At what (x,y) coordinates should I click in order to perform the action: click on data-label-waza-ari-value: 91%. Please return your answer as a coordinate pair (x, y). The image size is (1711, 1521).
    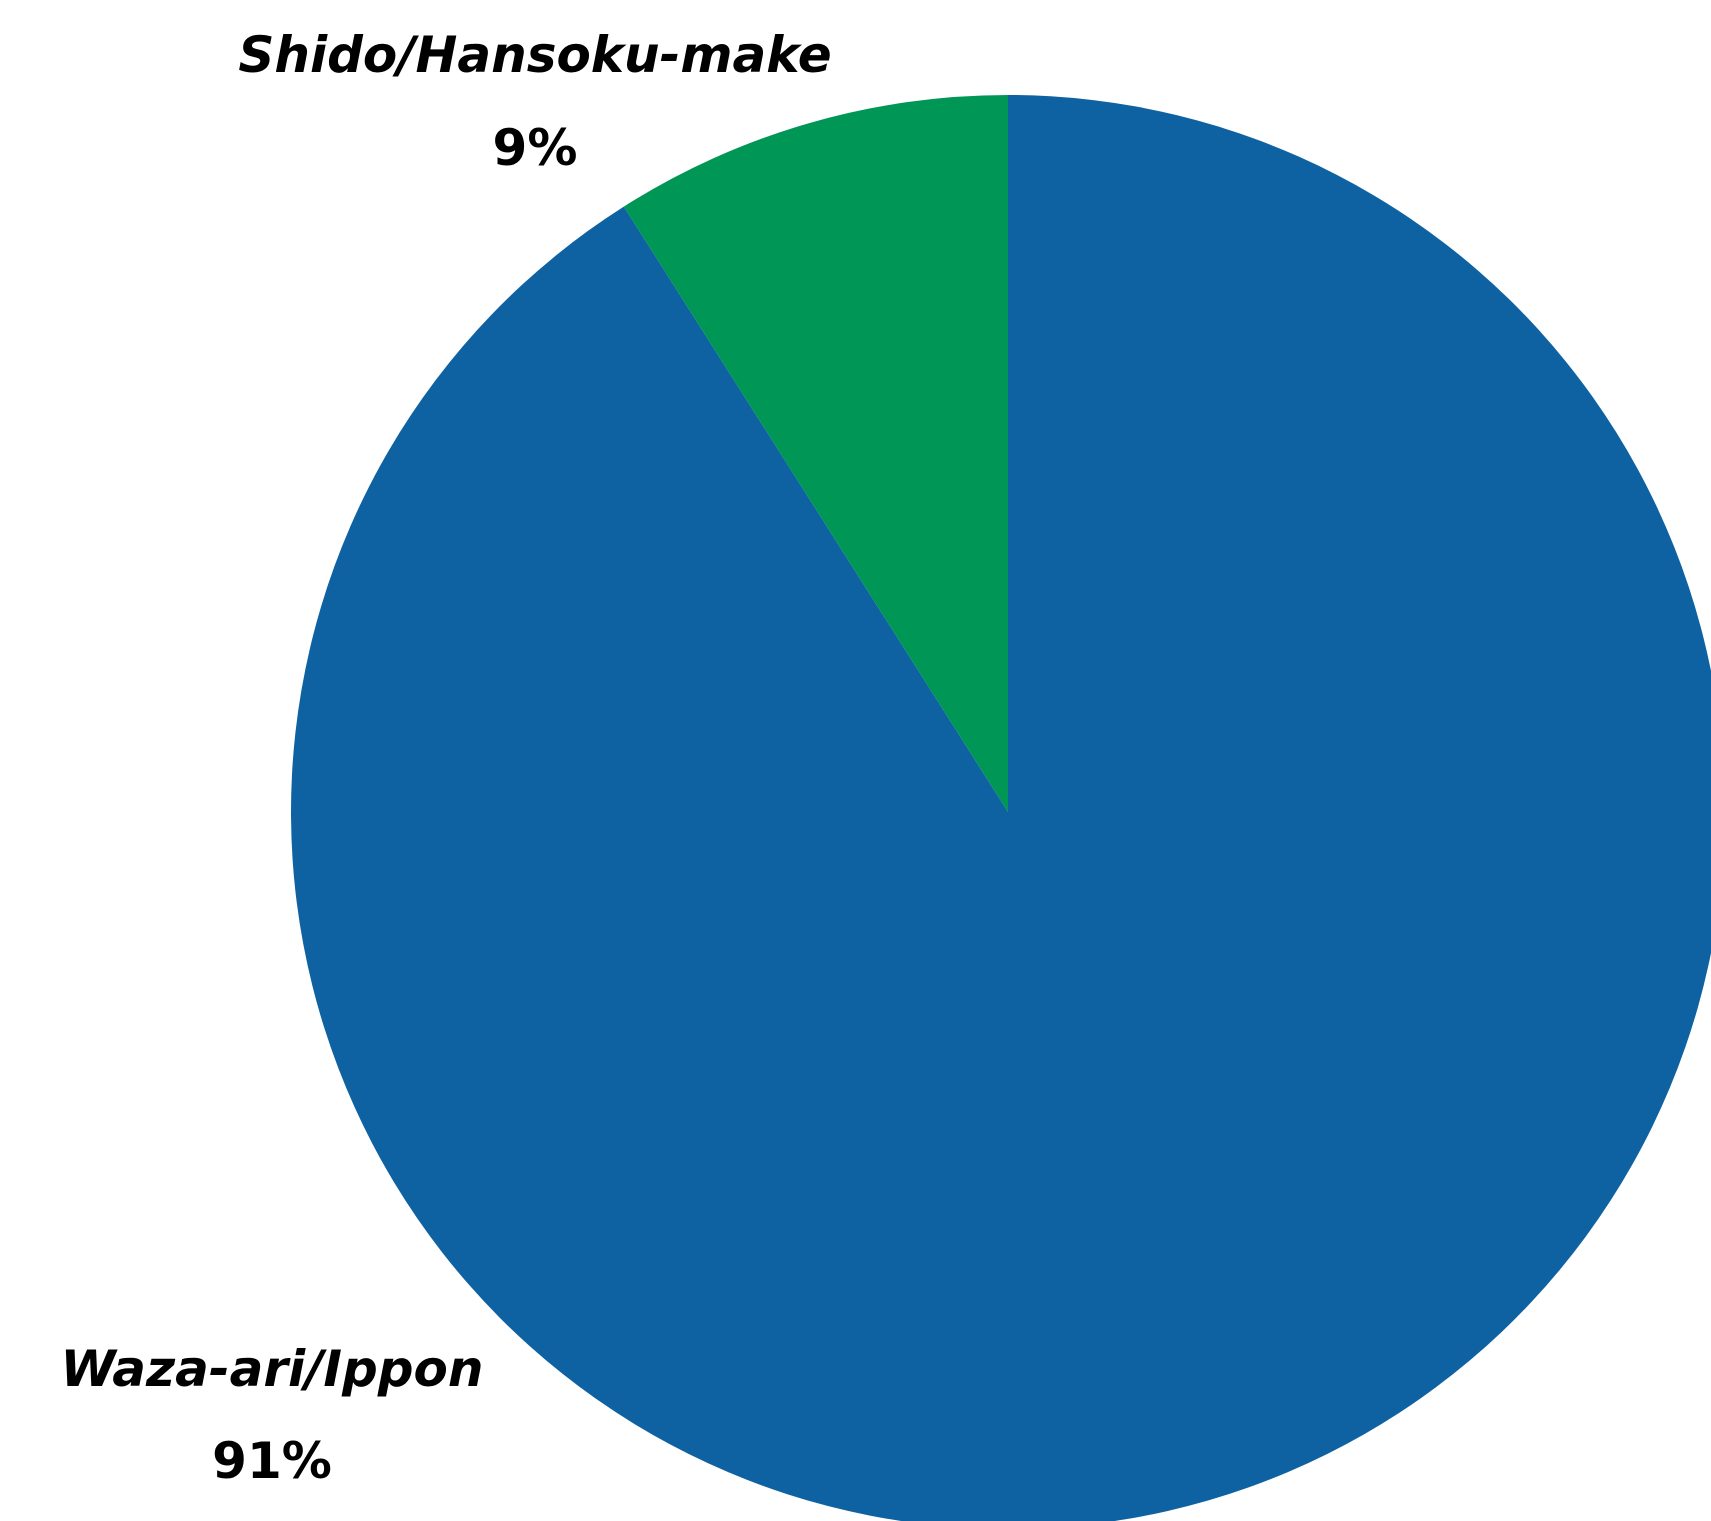
    Looking at the image, I should click on (272, 1461).